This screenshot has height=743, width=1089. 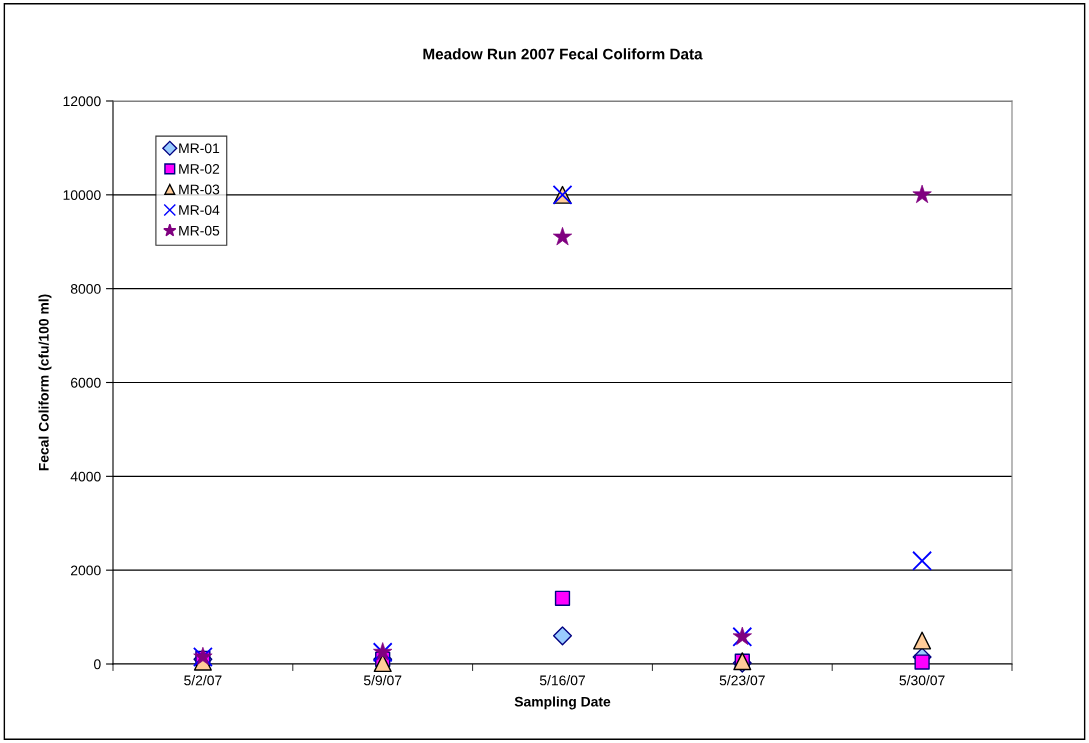 What do you see at coordinates (85, 289) in the screenshot?
I see `y-tick-label: 8000` at bounding box center [85, 289].